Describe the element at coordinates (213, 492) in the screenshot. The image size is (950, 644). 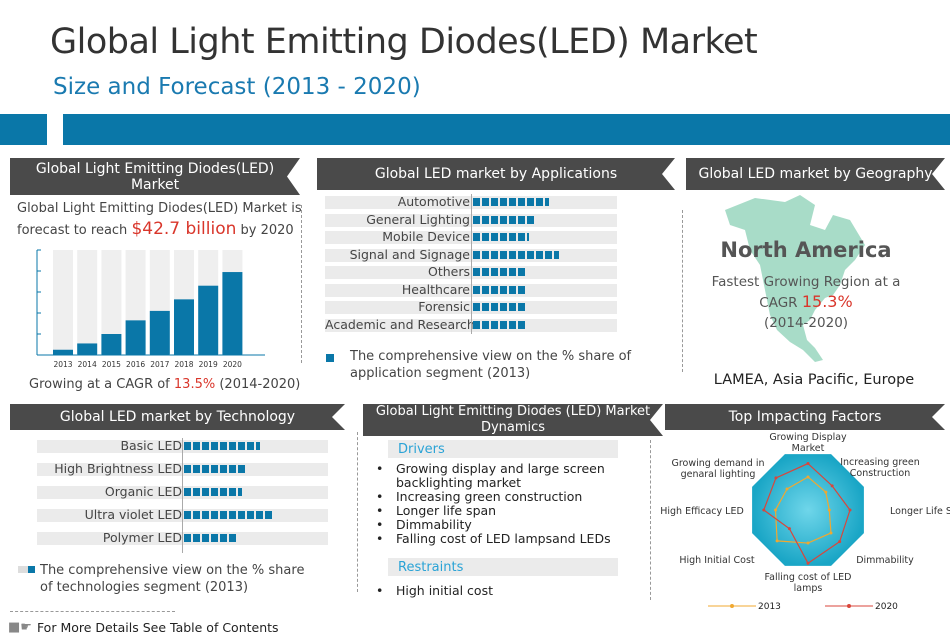
I see `bar-organic-led` at that location.